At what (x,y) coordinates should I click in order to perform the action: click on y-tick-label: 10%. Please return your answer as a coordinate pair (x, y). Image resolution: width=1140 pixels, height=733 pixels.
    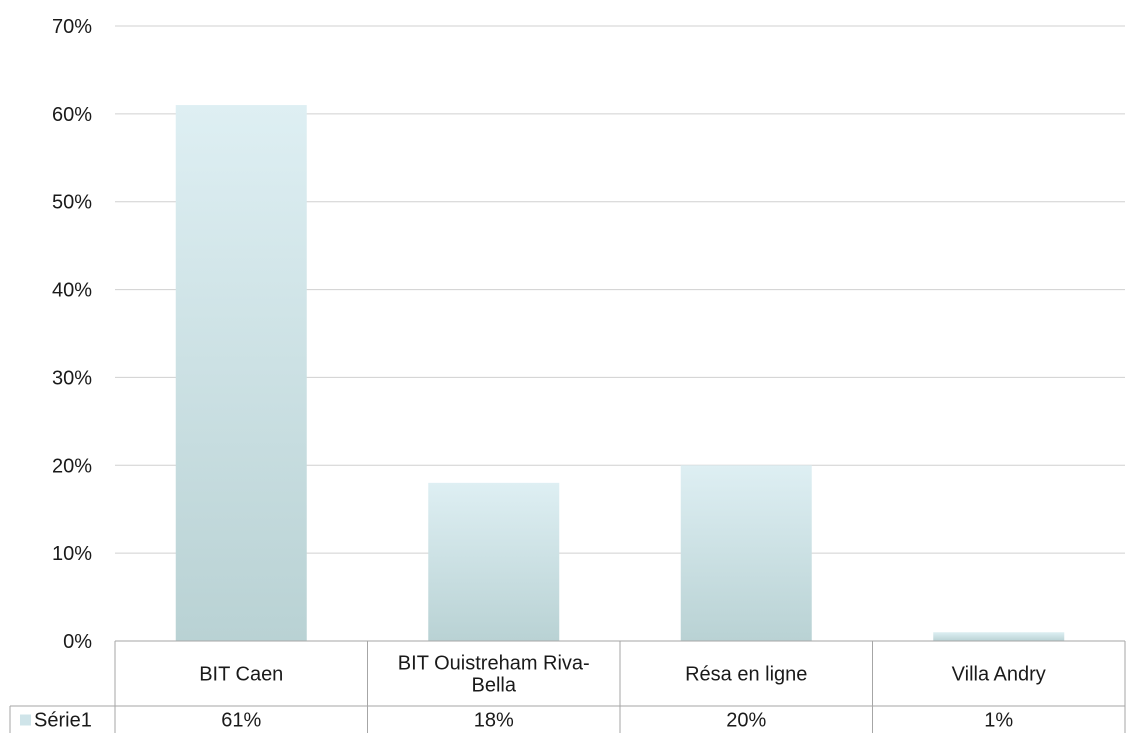
    Looking at the image, I should click on (72, 554).